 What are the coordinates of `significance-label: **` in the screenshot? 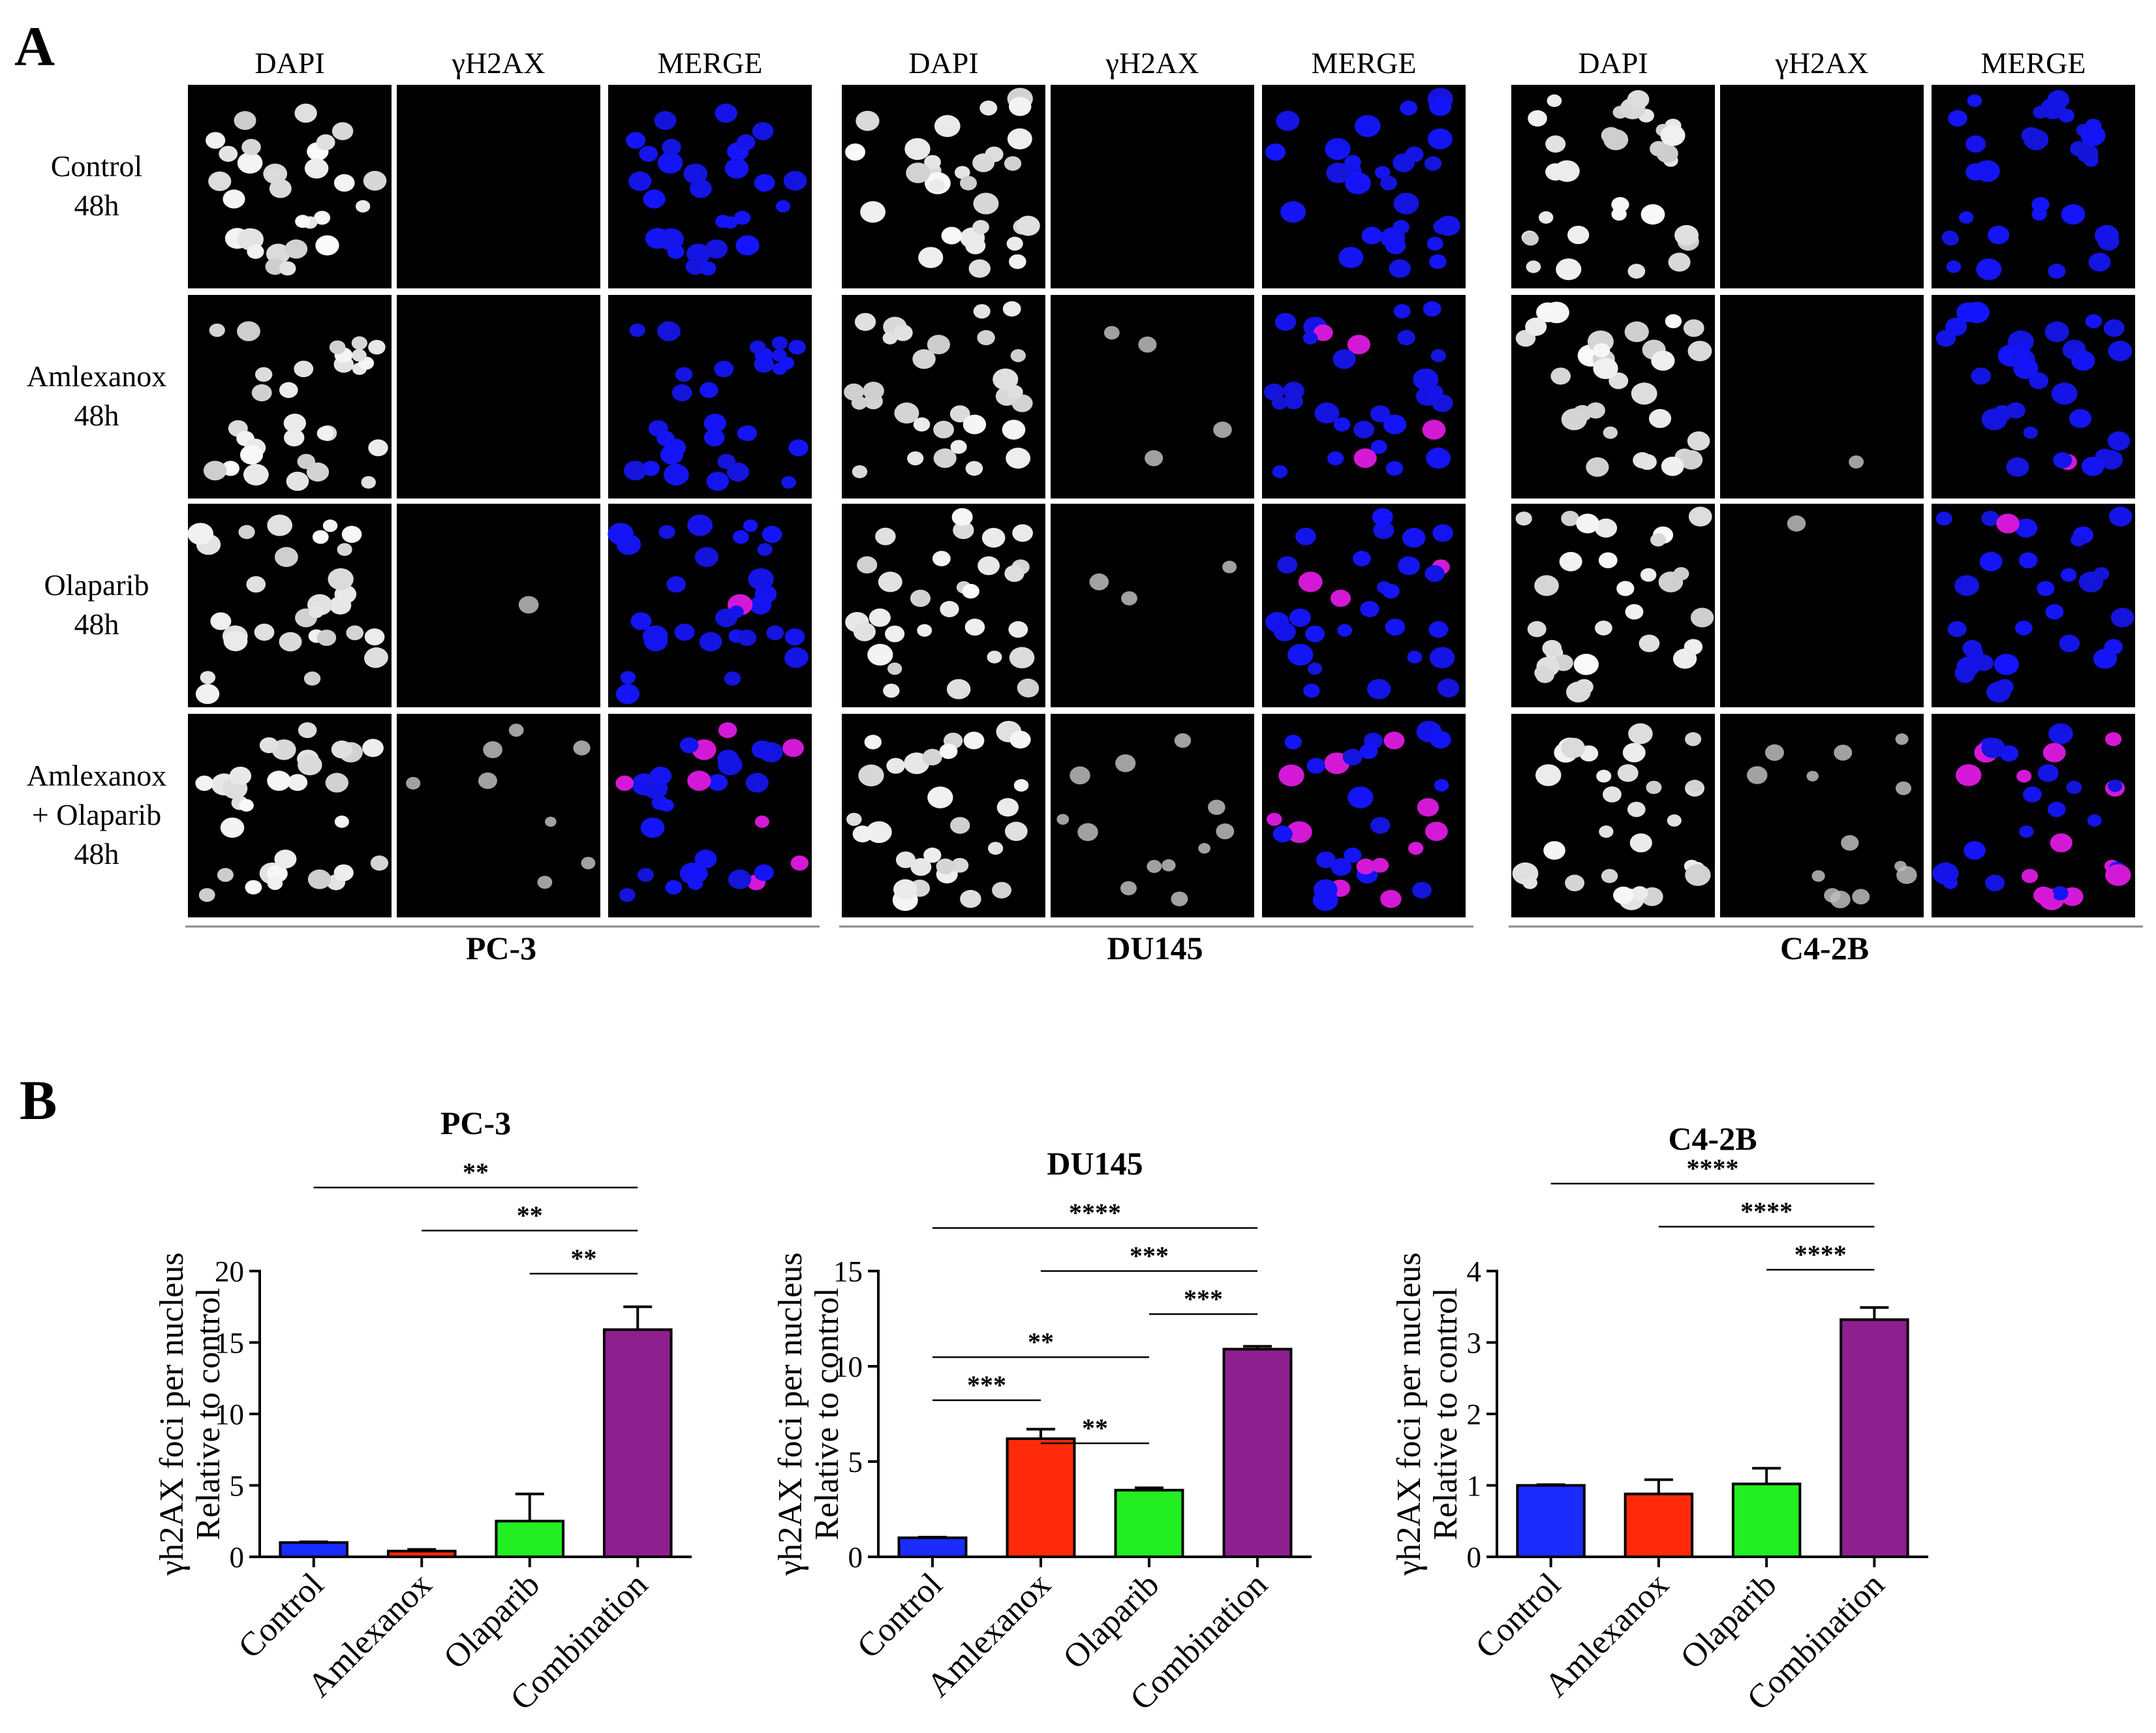 It's located at (530, 1215).